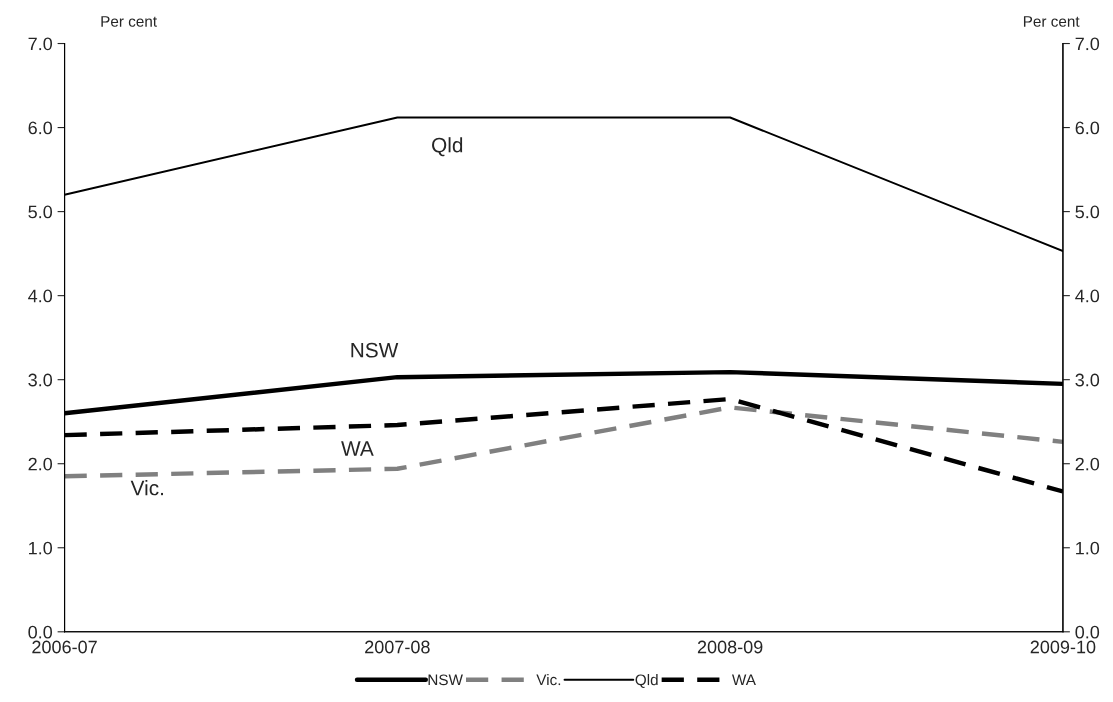 The image size is (1113, 702). Describe the element at coordinates (397, 647) in the screenshot. I see `x-tick-label: 2007-08` at that location.